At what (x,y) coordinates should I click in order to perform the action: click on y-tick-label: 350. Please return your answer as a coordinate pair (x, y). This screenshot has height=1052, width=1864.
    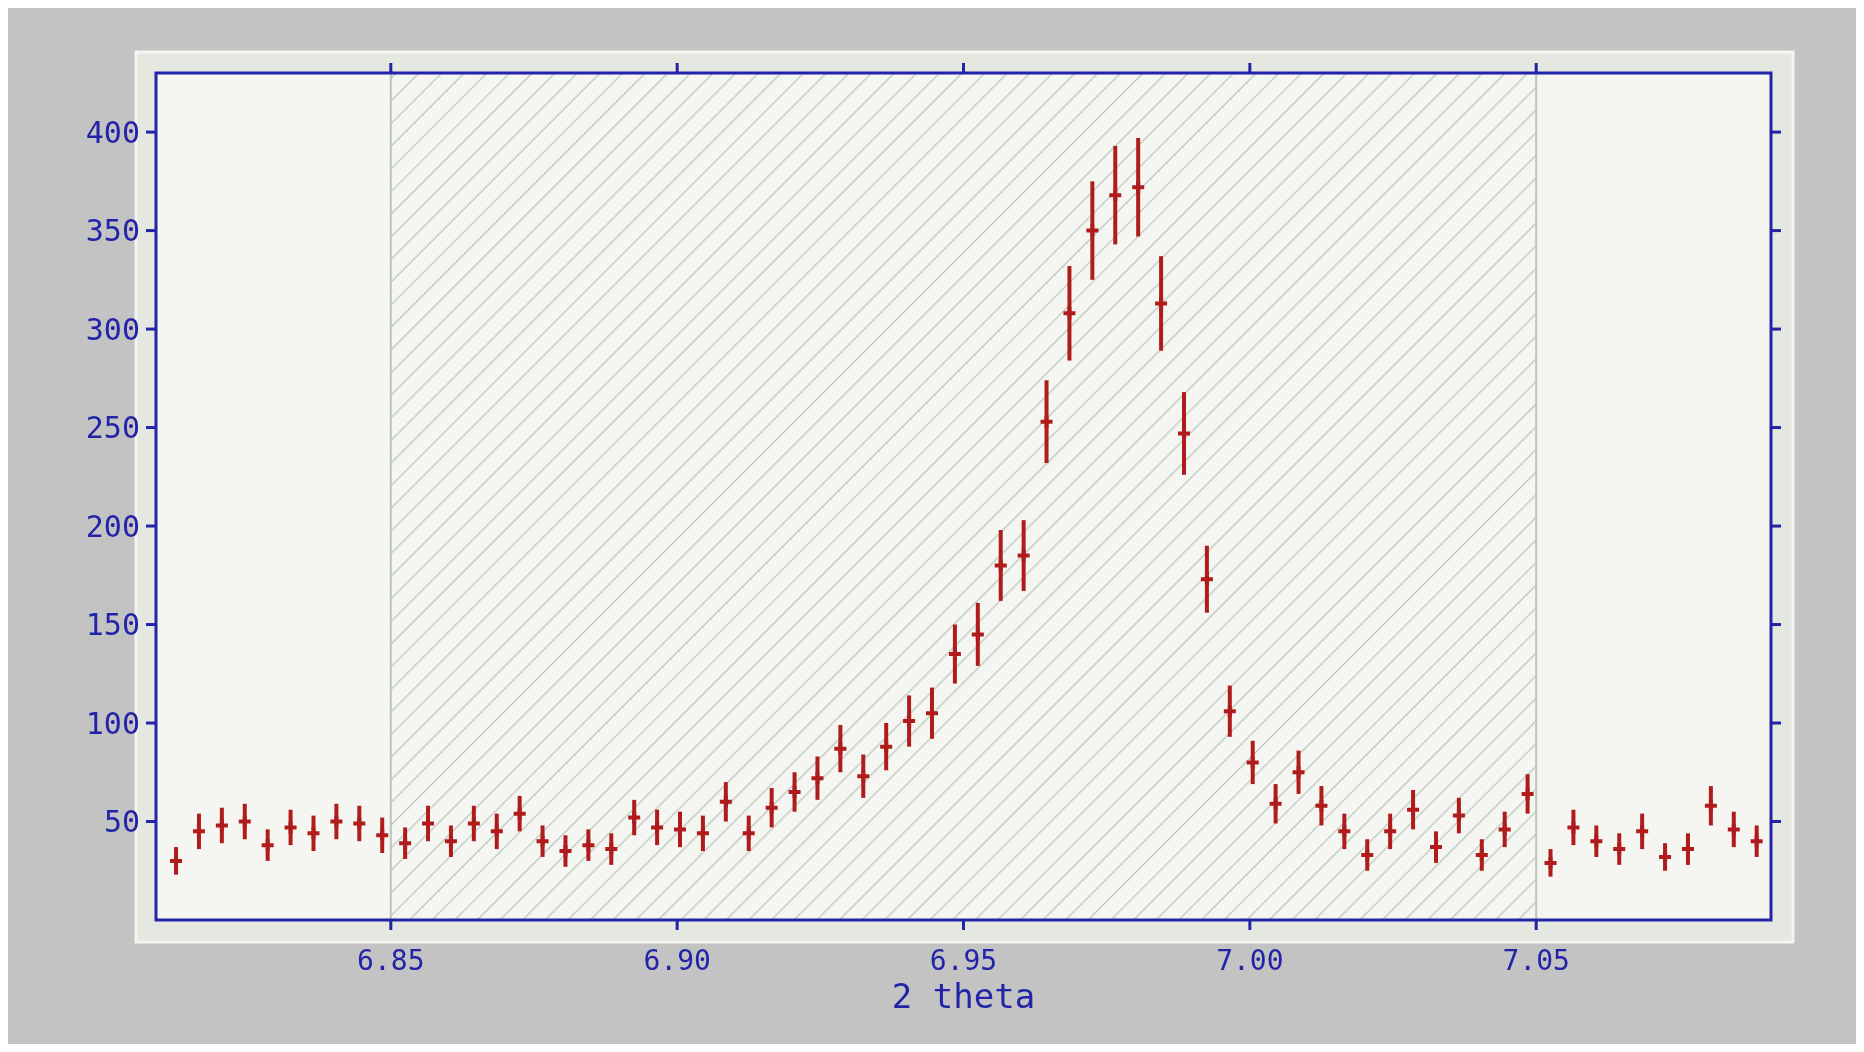
    Looking at the image, I should click on (112, 231).